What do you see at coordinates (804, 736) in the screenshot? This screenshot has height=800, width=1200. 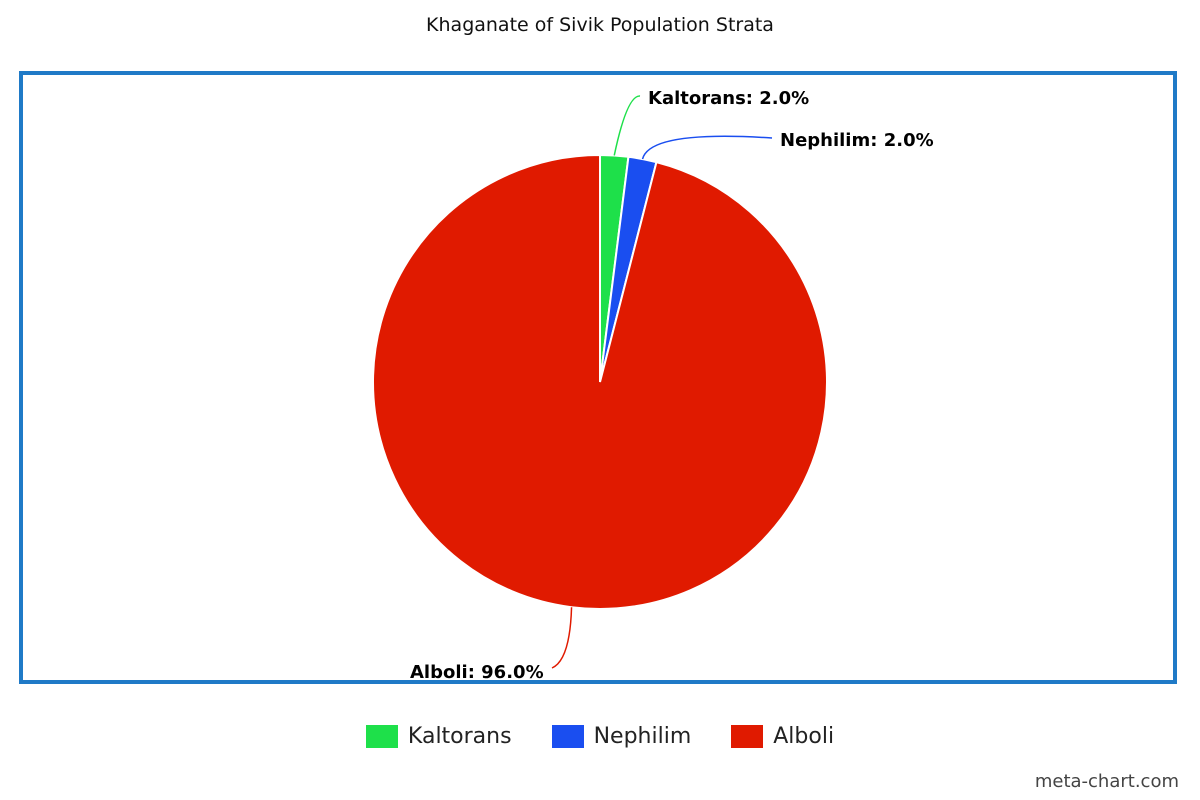 I see `legend-label-alboli: Alboli` at bounding box center [804, 736].